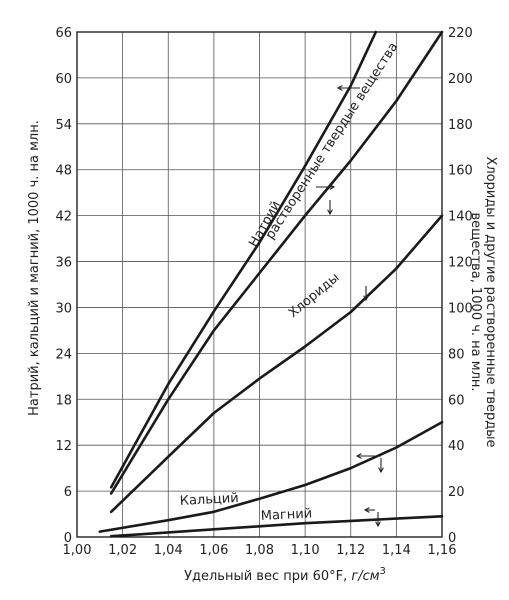 The width and height of the screenshot is (509, 600). Describe the element at coordinates (452, 538) in the screenshot. I see `y-right-tick-label: 0` at that location.